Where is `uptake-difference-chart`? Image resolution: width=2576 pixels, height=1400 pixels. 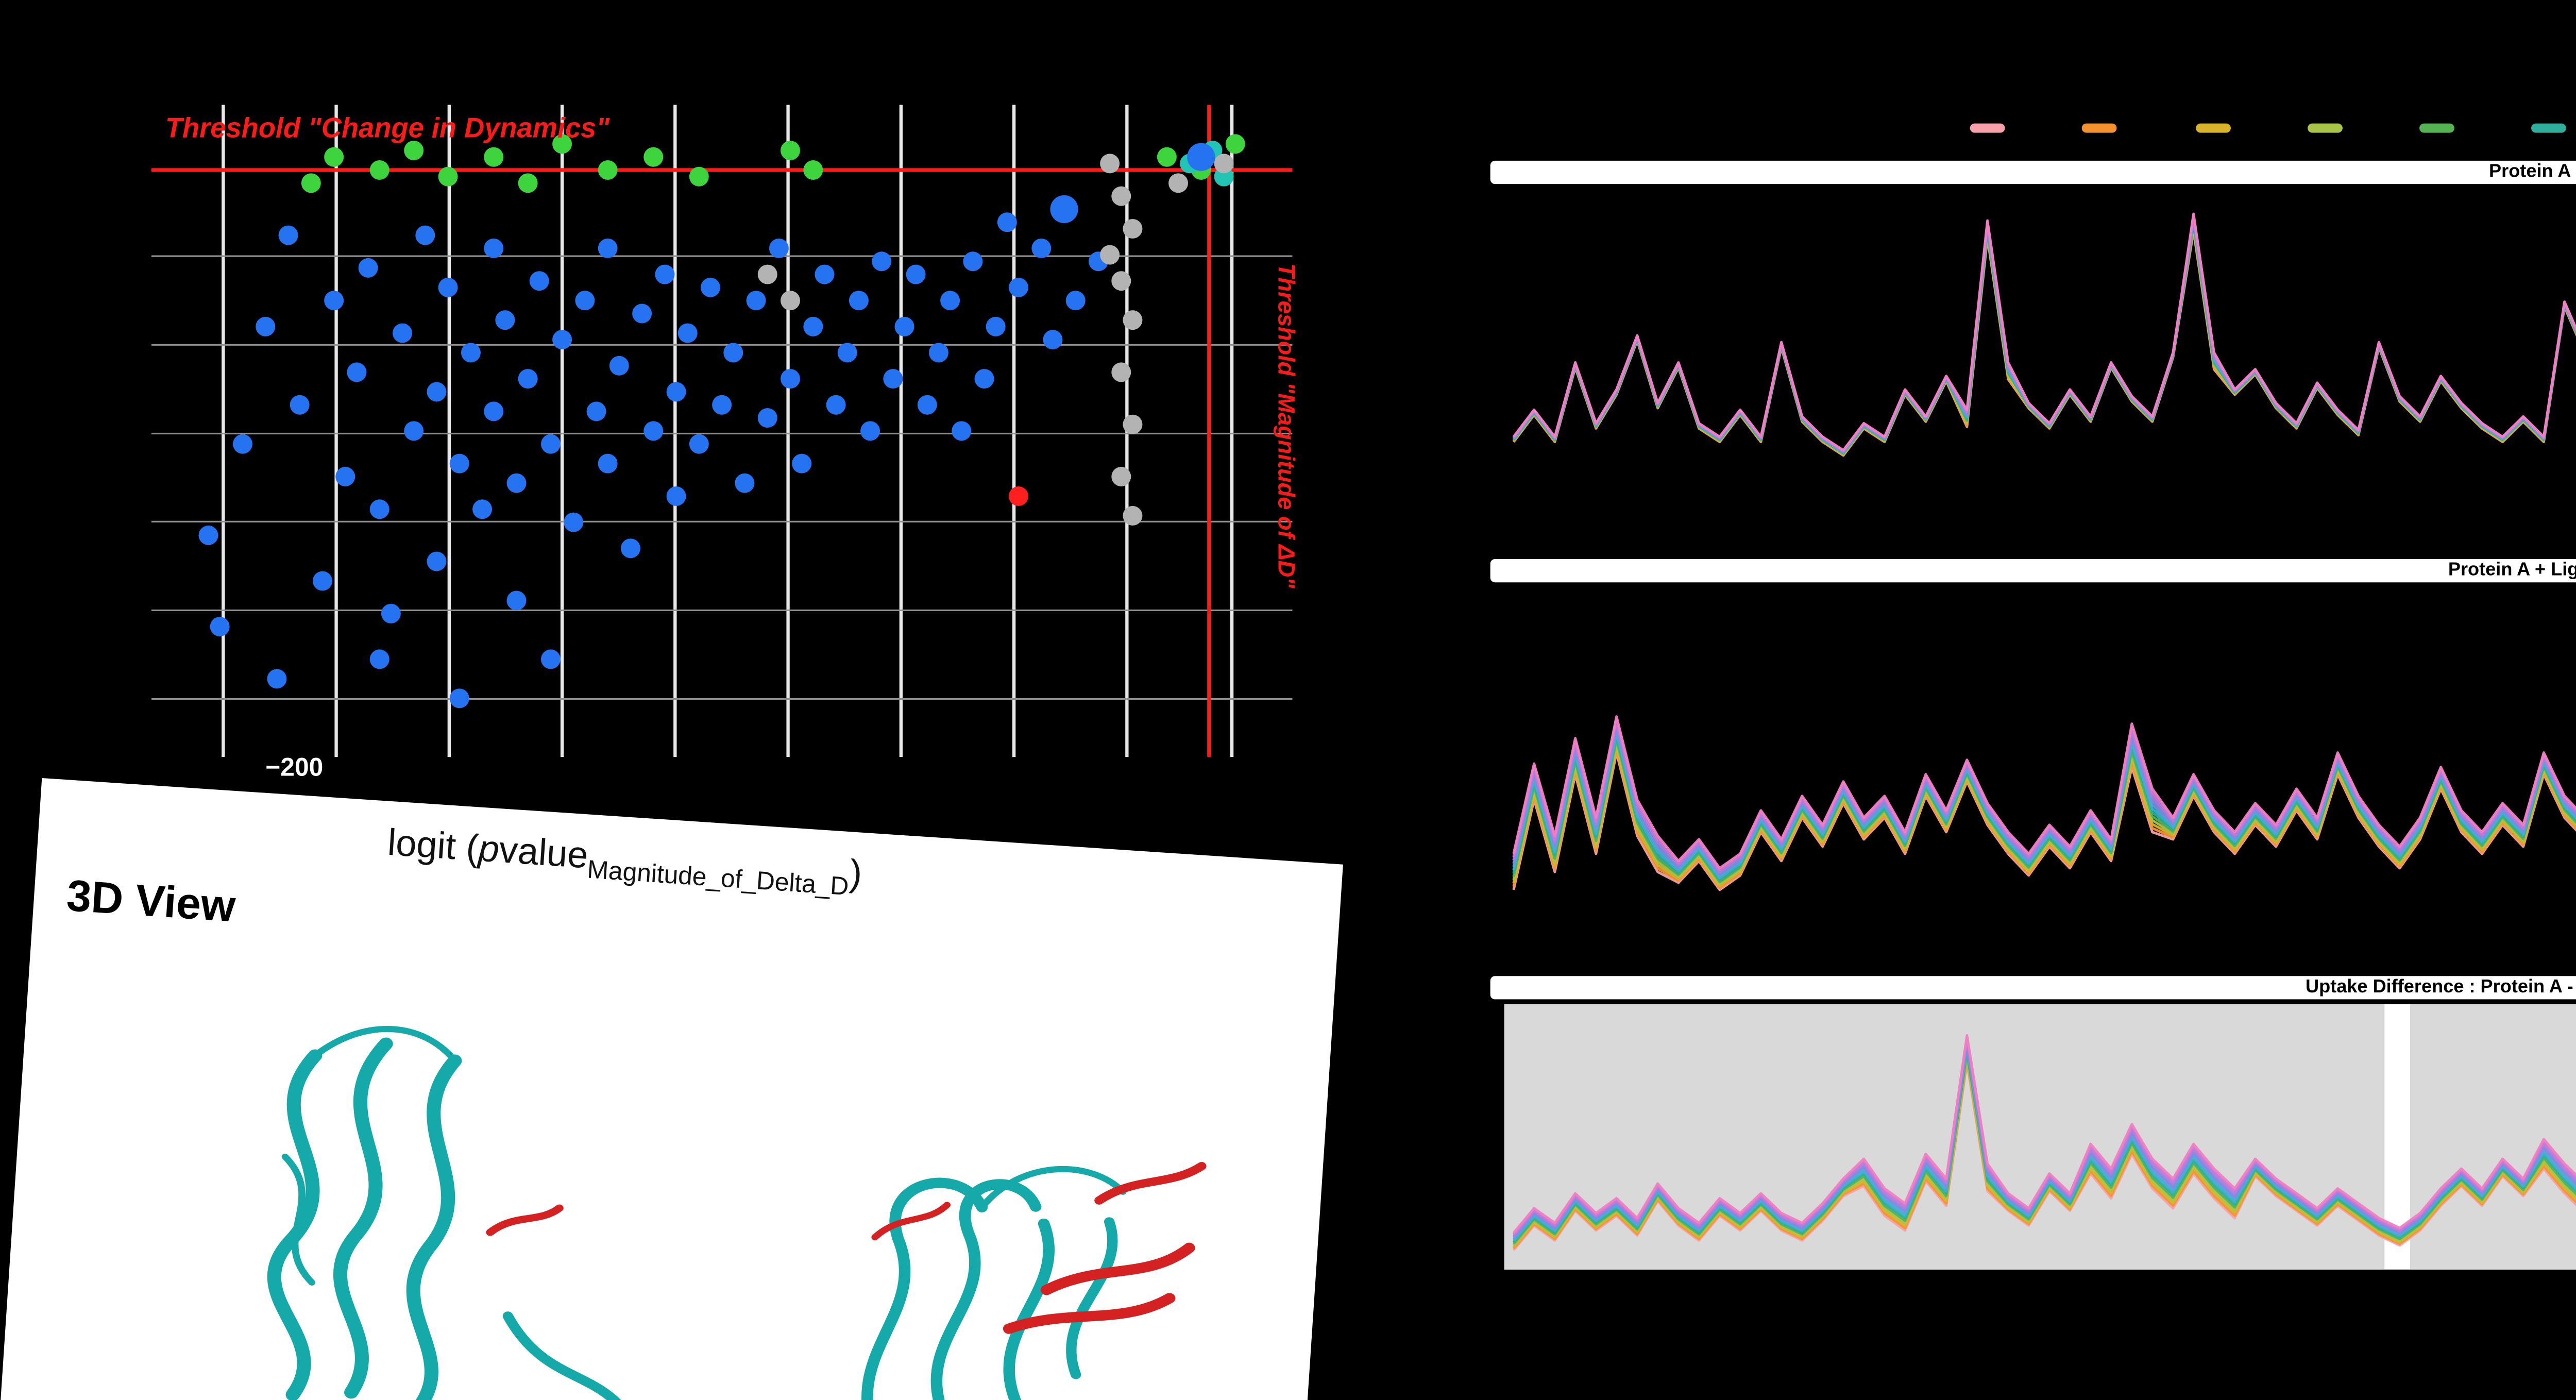 uptake-difference-chart is located at coordinates (2040, 1137).